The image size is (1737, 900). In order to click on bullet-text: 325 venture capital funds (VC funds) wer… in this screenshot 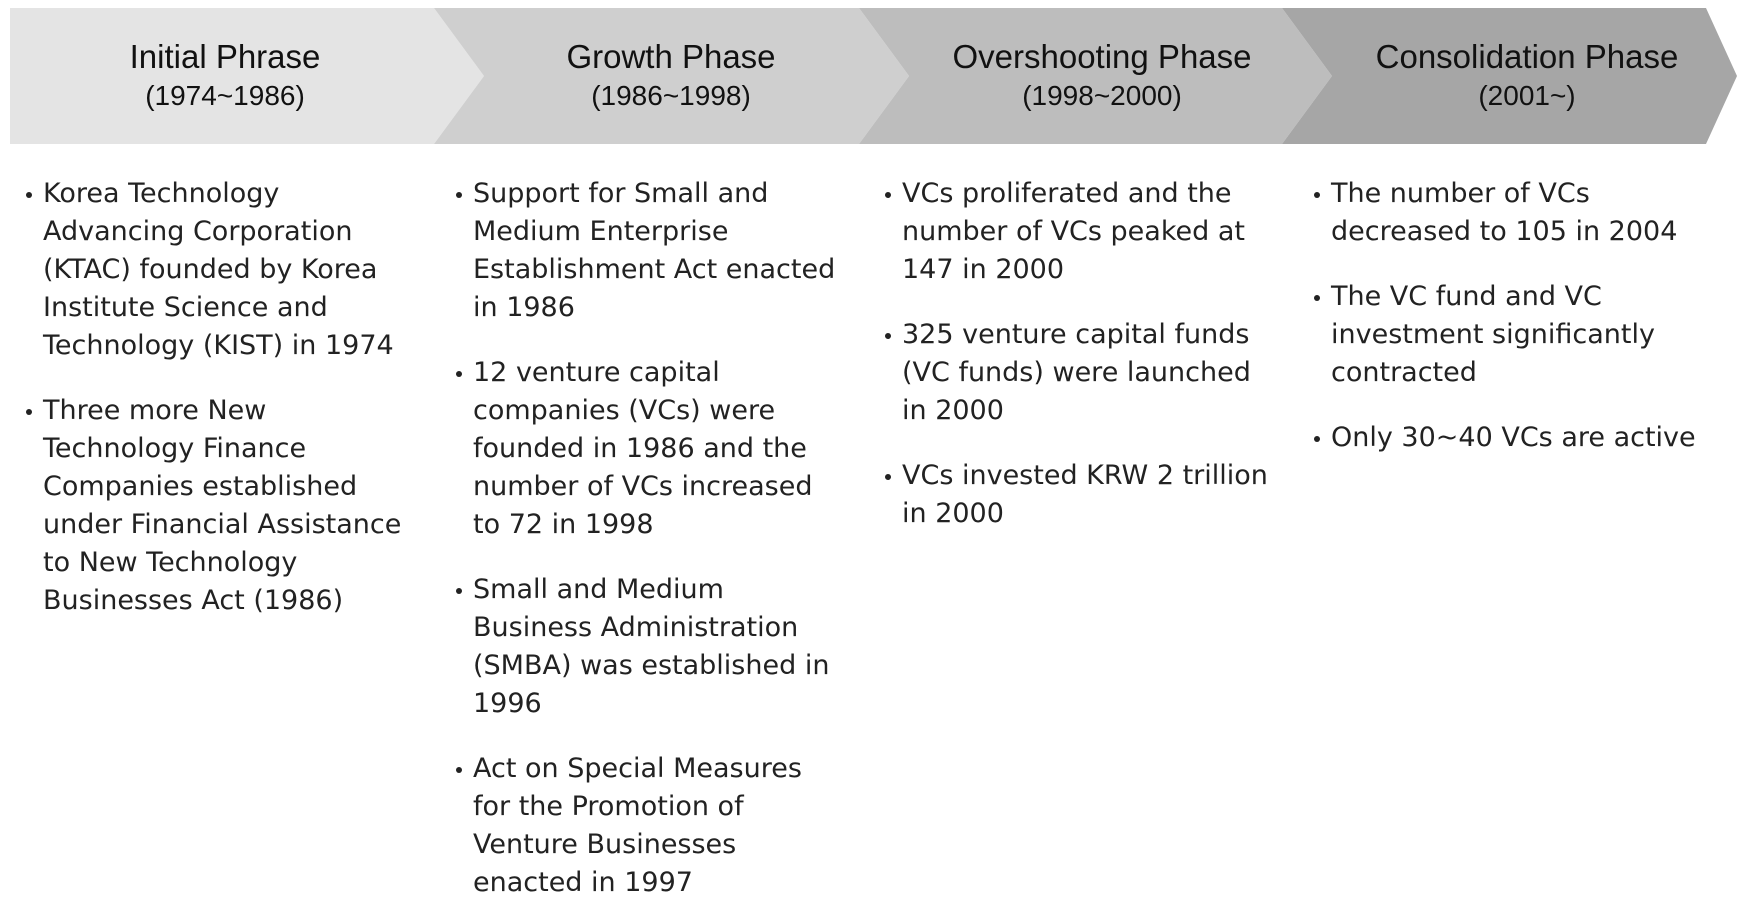, I will do `click(1076, 372)`.